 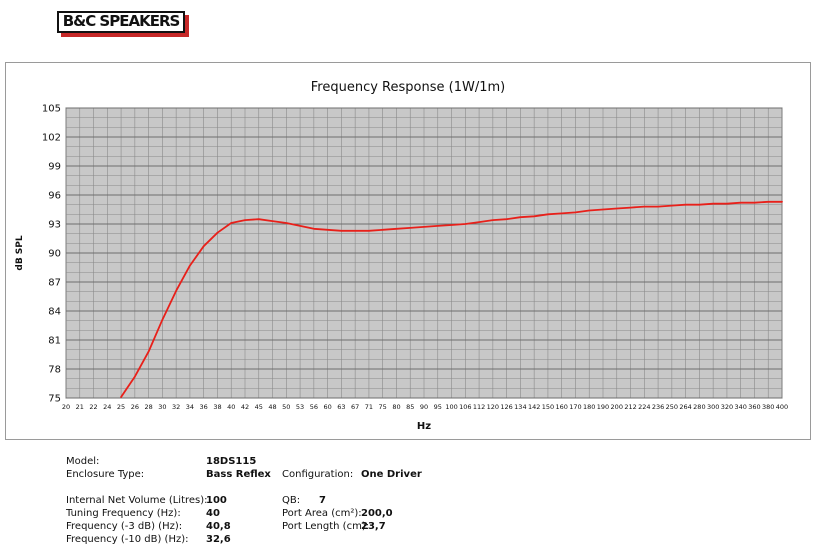 What do you see at coordinates (424, 407) in the screenshot?
I see `x-tick-label: 90` at bounding box center [424, 407].